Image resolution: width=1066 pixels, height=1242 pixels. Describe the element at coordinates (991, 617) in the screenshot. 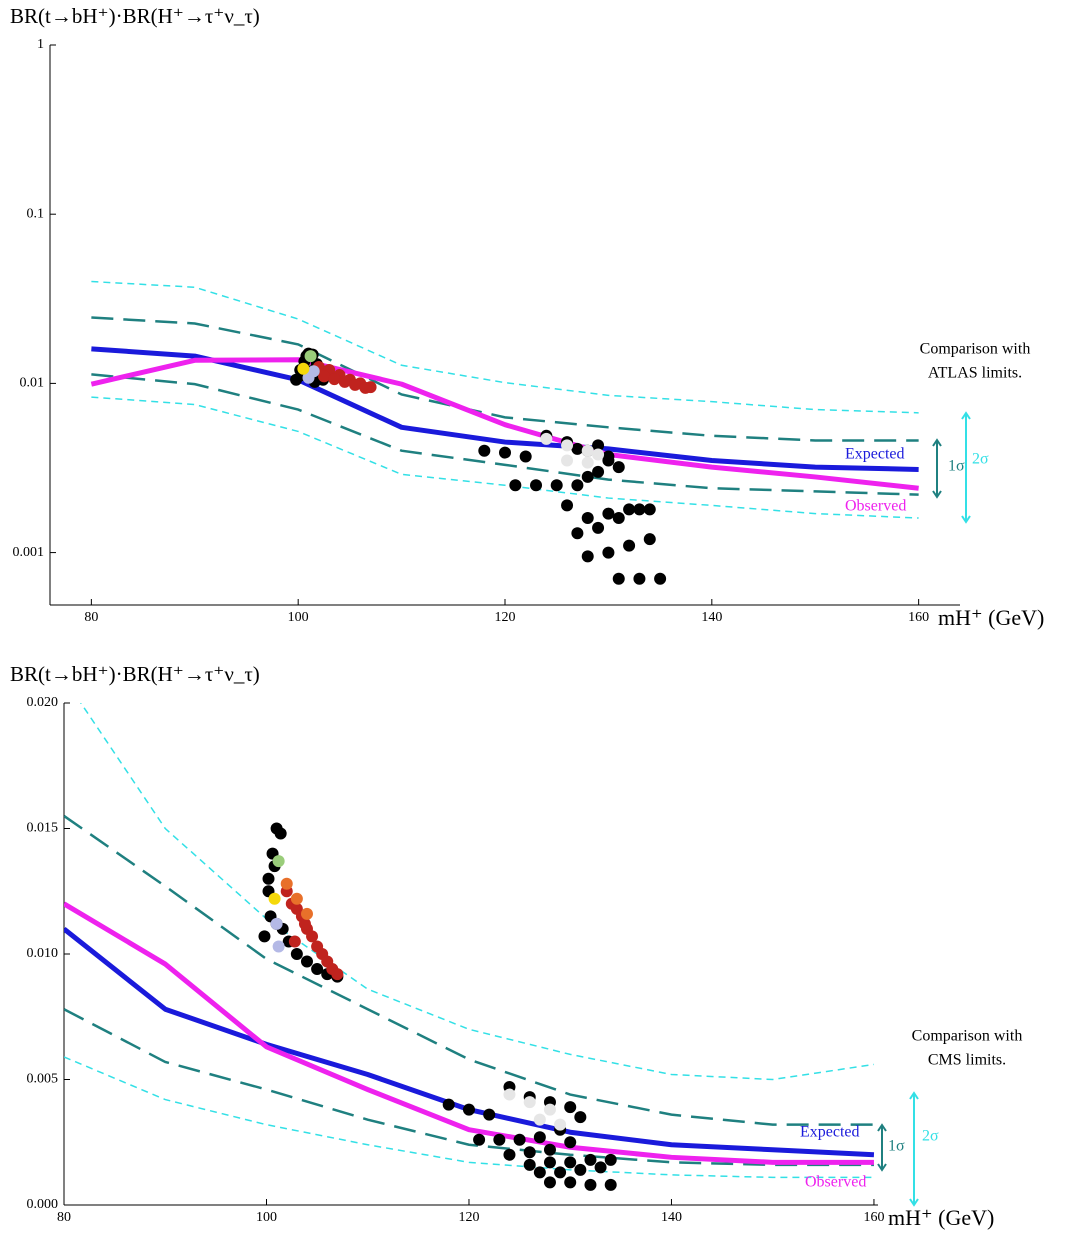

I see `x-axis-label: mH⁺ (GeV)` at that location.